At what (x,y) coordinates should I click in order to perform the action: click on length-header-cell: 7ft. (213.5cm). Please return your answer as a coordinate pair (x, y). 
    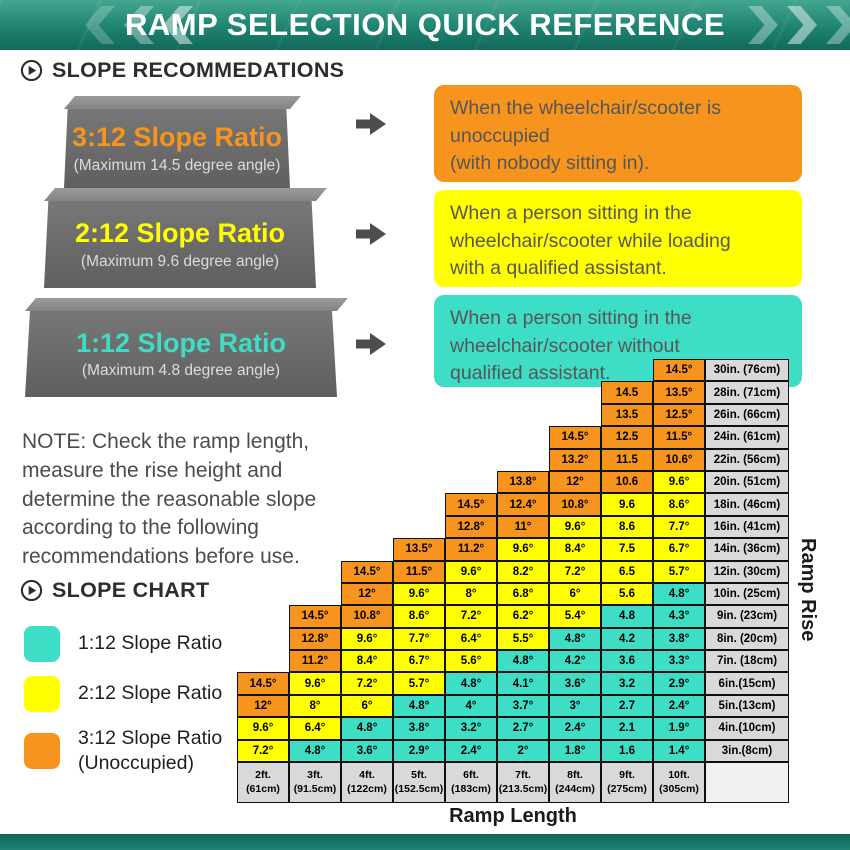
    Looking at the image, I should click on (523, 783).